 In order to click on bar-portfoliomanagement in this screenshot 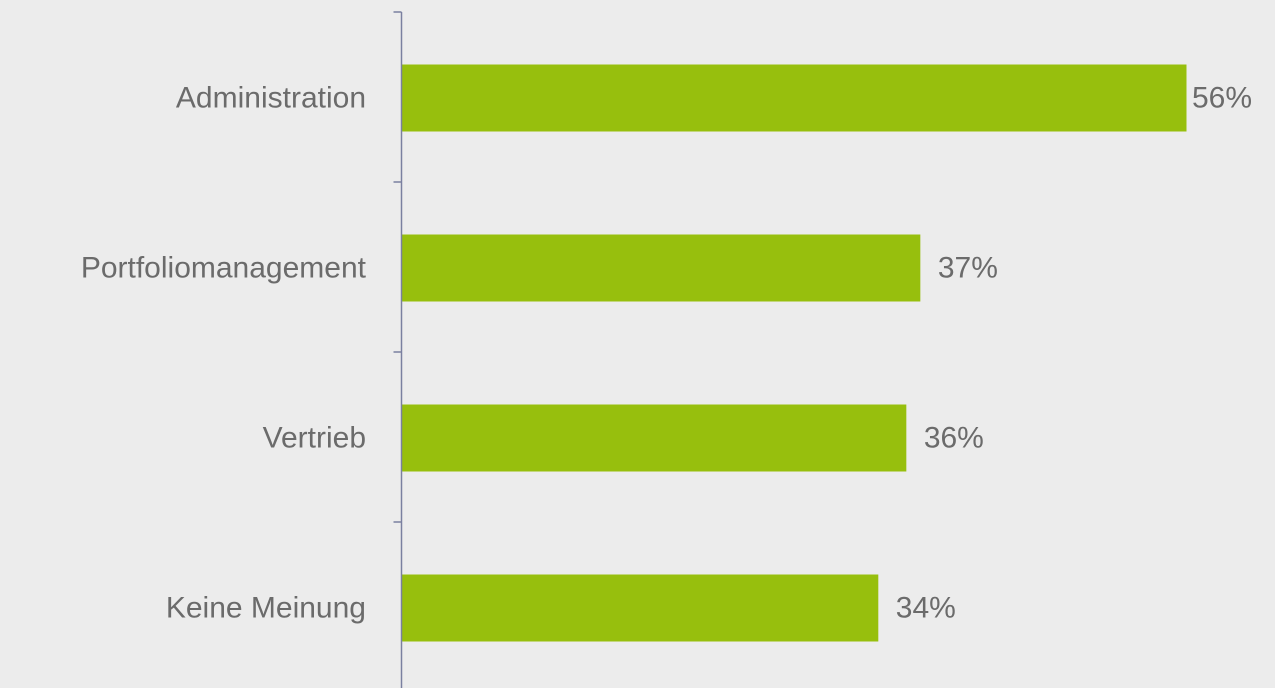, I will do `click(661, 268)`.